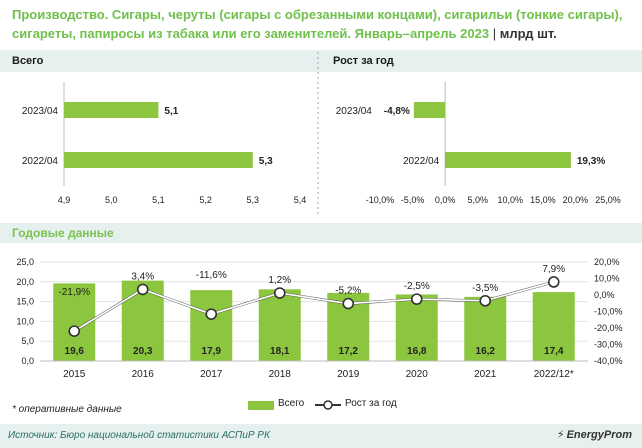  Describe the element at coordinates (485, 288) in the screenshot. I see `growth-point-label: -3,5%` at that location.